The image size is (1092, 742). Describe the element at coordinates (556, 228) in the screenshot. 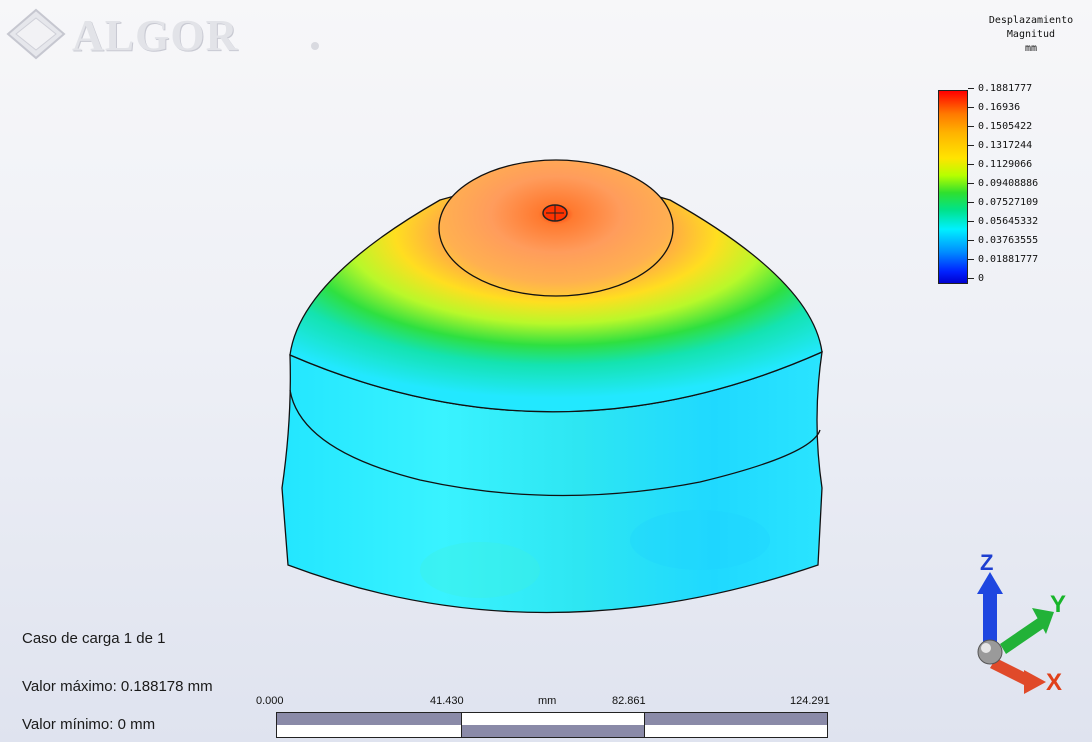

I see `model-top-cap` at that location.